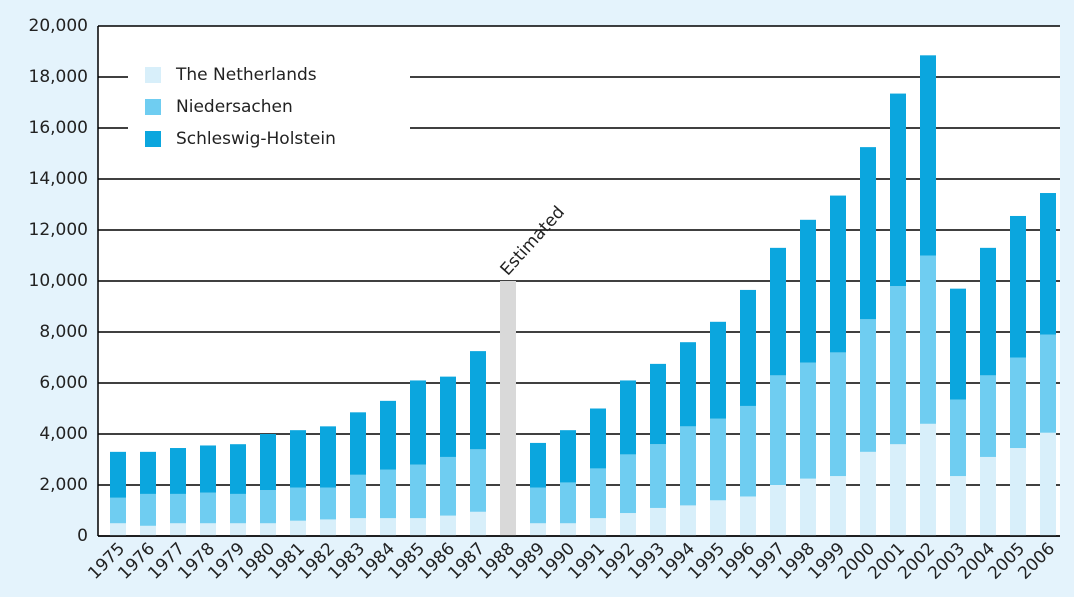 Image resolution: width=1074 pixels, height=597 pixels. I want to click on legend-label: The Netherlands, so click(246, 75).